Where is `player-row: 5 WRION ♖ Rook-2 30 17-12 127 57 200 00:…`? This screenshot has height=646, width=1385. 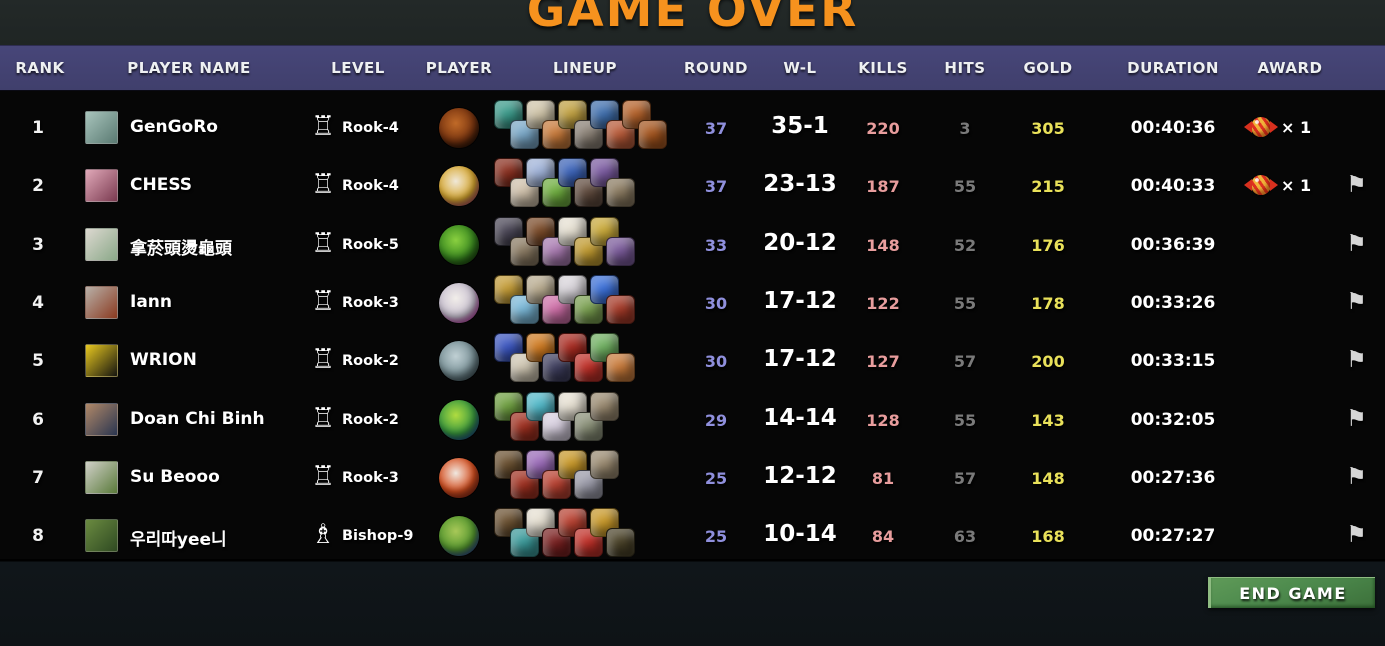
player-row: 5 WRION ♖ Rook-2 30 17-12 127 57 200 00:… is located at coordinates (692, 361).